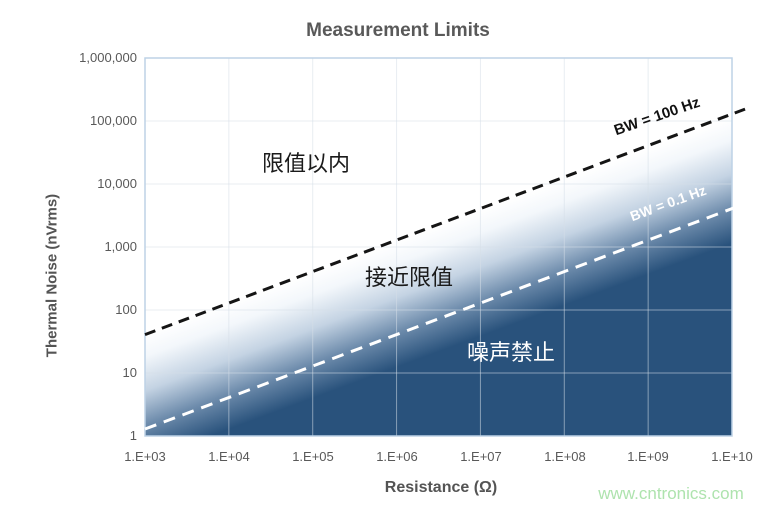  What do you see at coordinates (732, 456) in the screenshot?
I see `xtick-1e10: 1.E+10` at bounding box center [732, 456].